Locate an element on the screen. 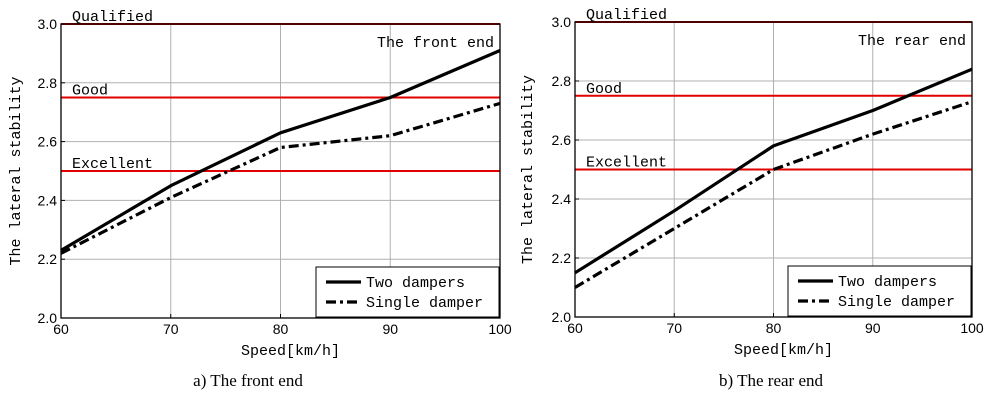  corner-label: The front end is located at coordinates (435, 43).